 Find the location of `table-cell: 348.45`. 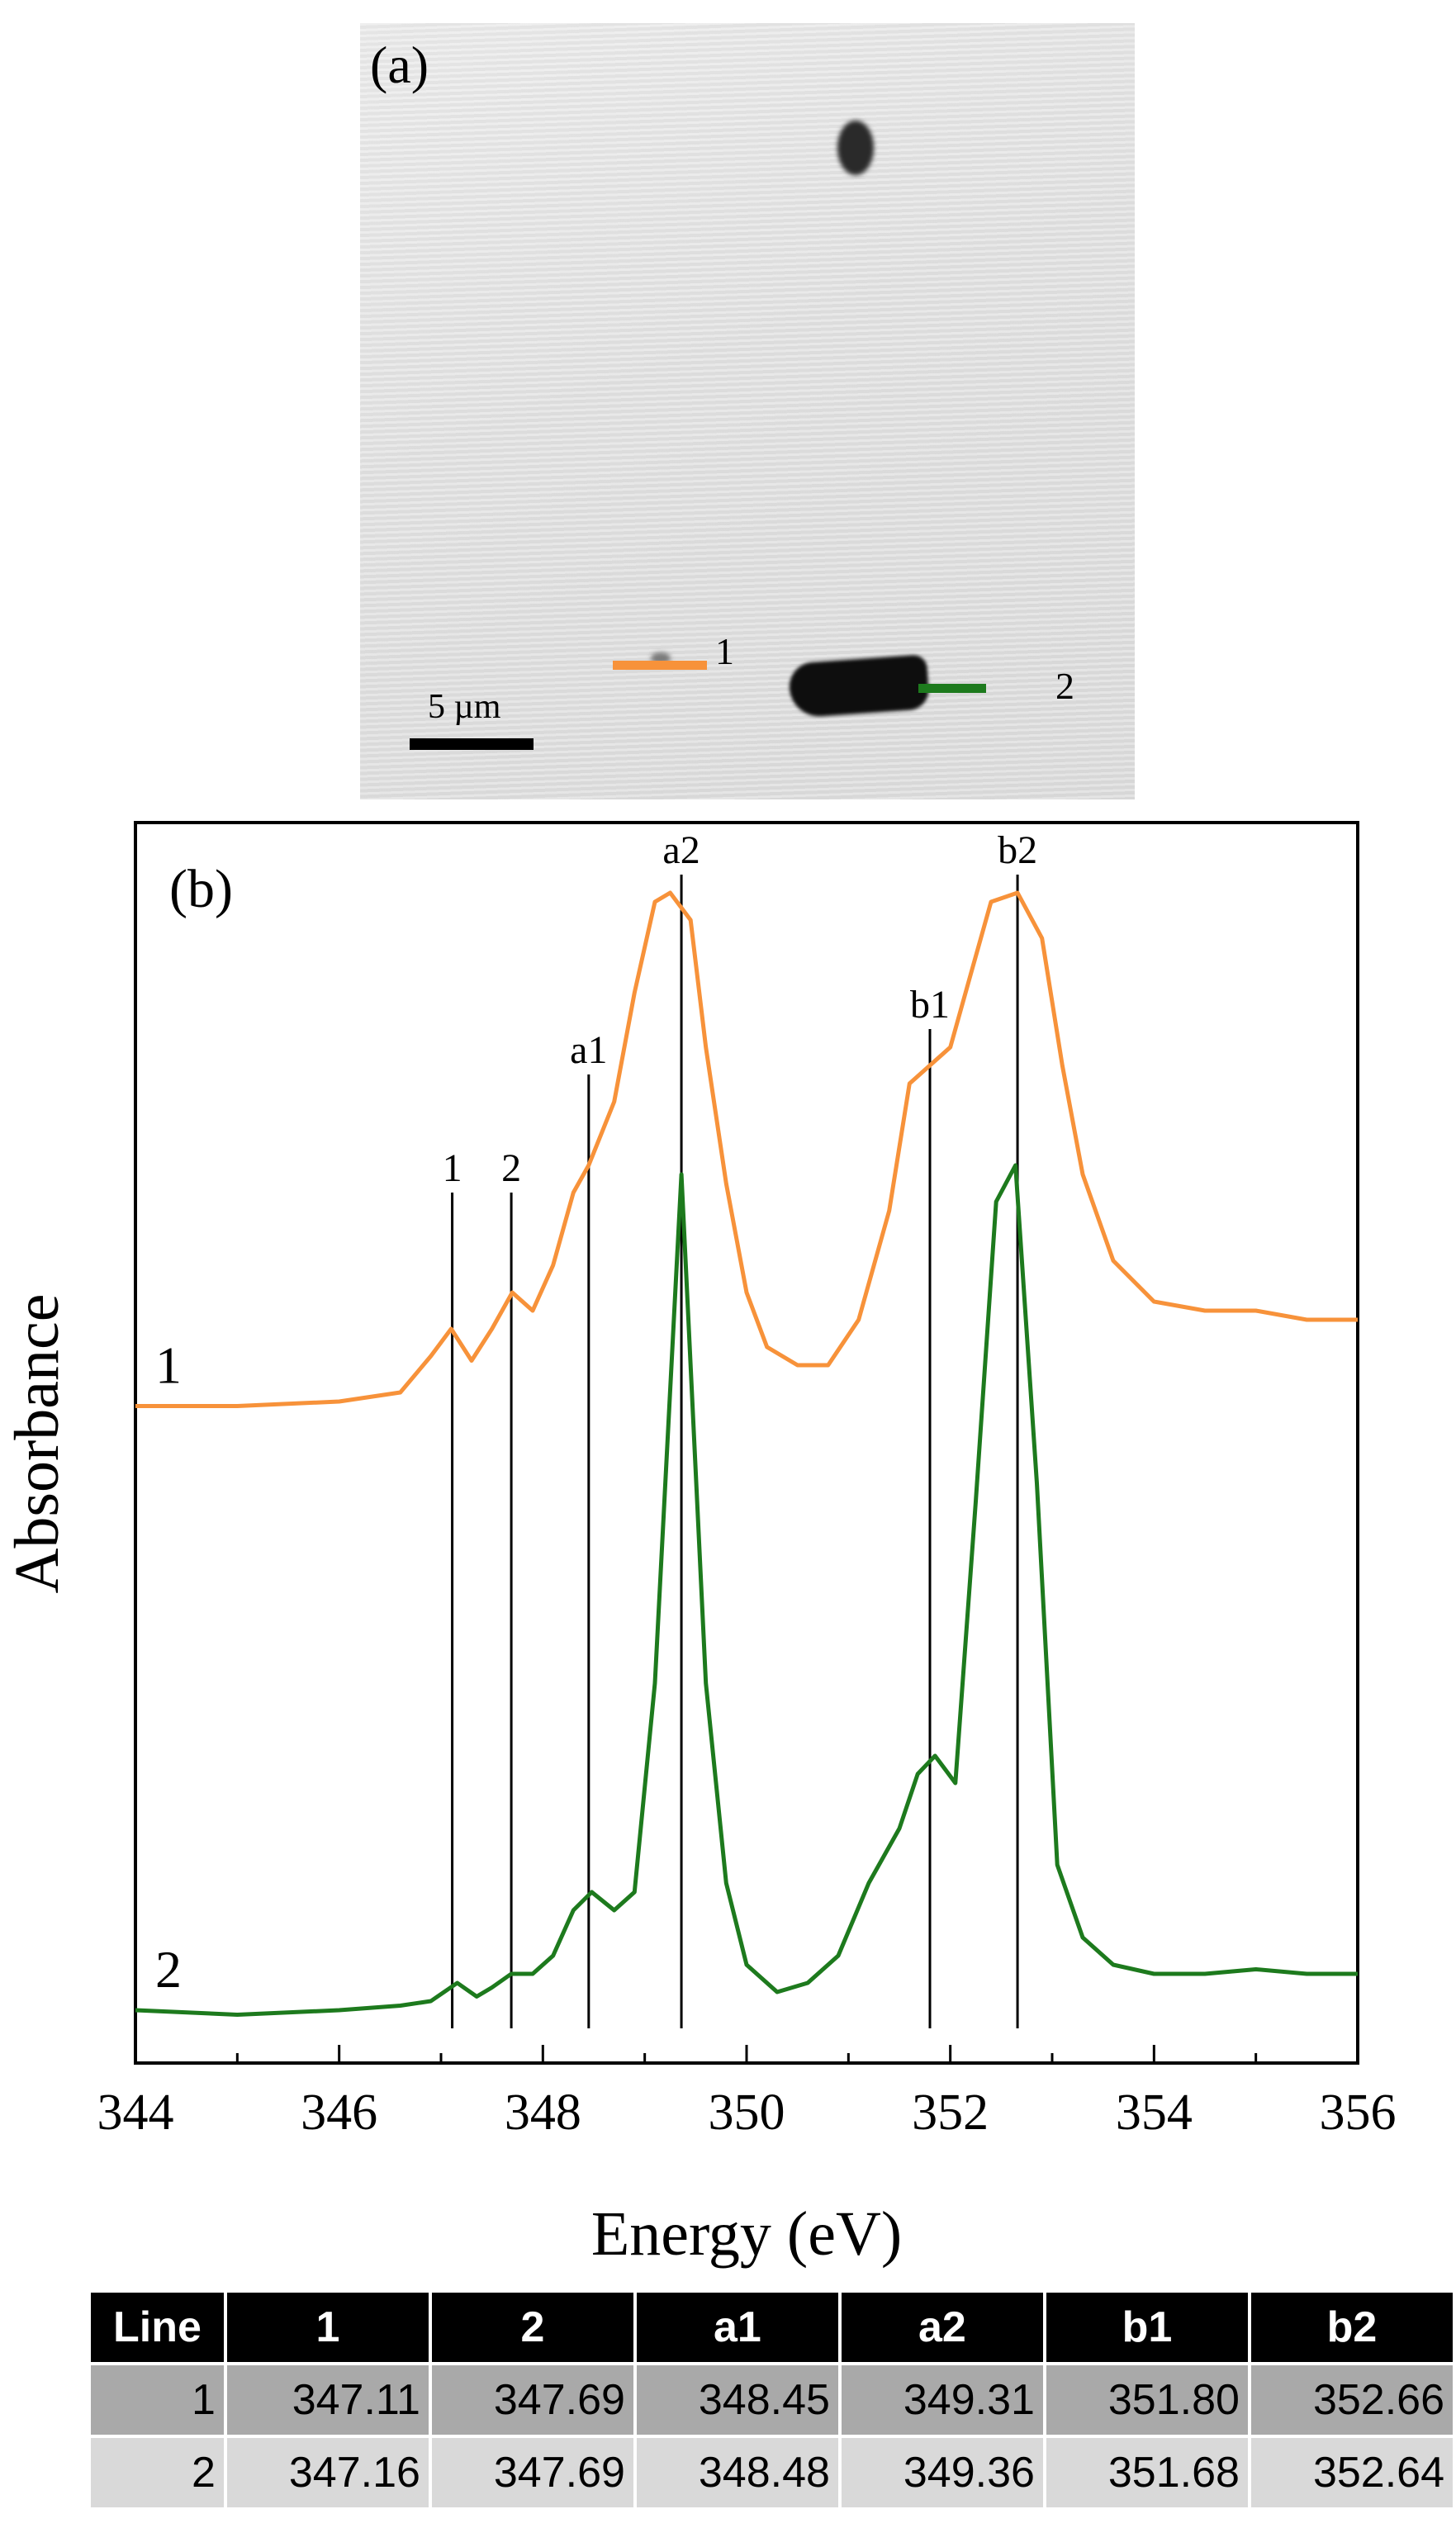

table-cell: 348.45 is located at coordinates (738, 2401).